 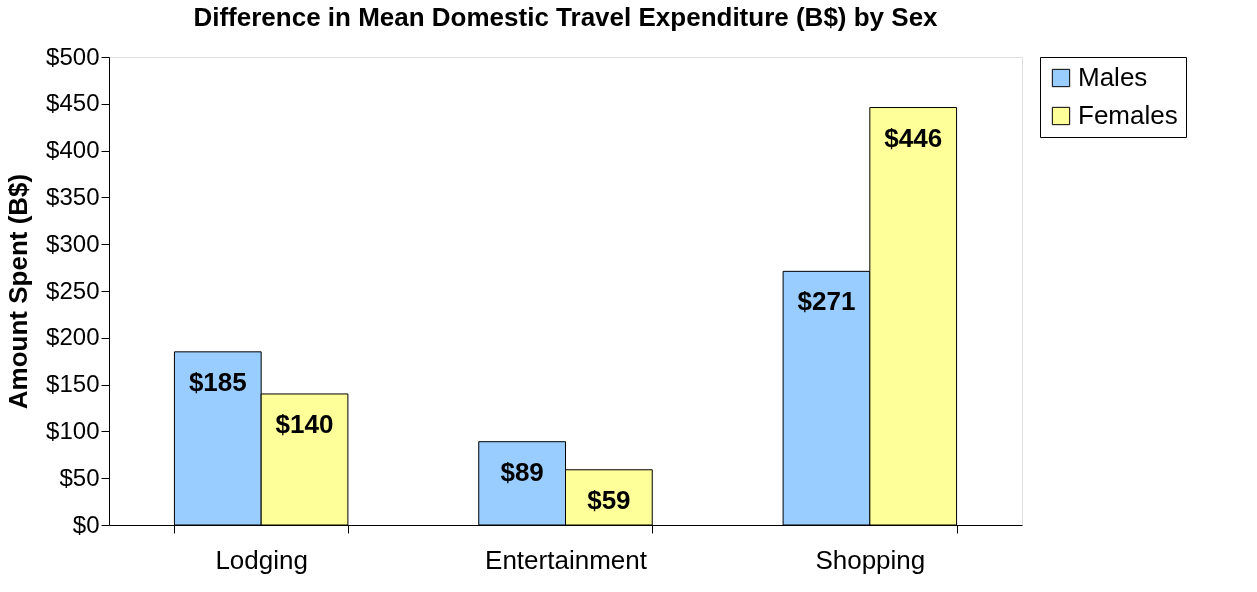 What do you see at coordinates (566, 17) in the screenshot?
I see `chart-title: Difference in Mean Domestic Travel Expenditure (B$) by Sex` at bounding box center [566, 17].